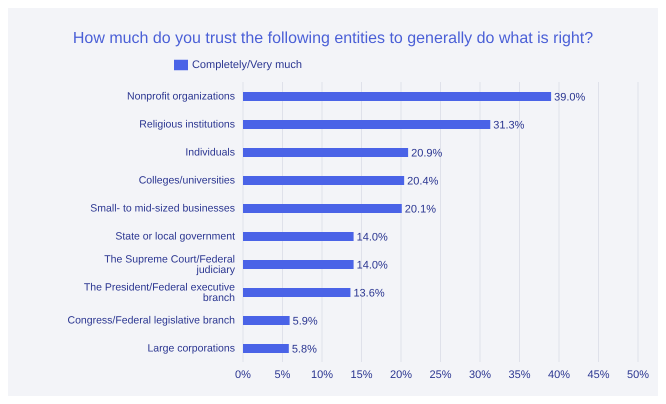 Image resolution: width=666 pixels, height=404 pixels. I want to click on data-label: 20.4%, so click(423, 181).